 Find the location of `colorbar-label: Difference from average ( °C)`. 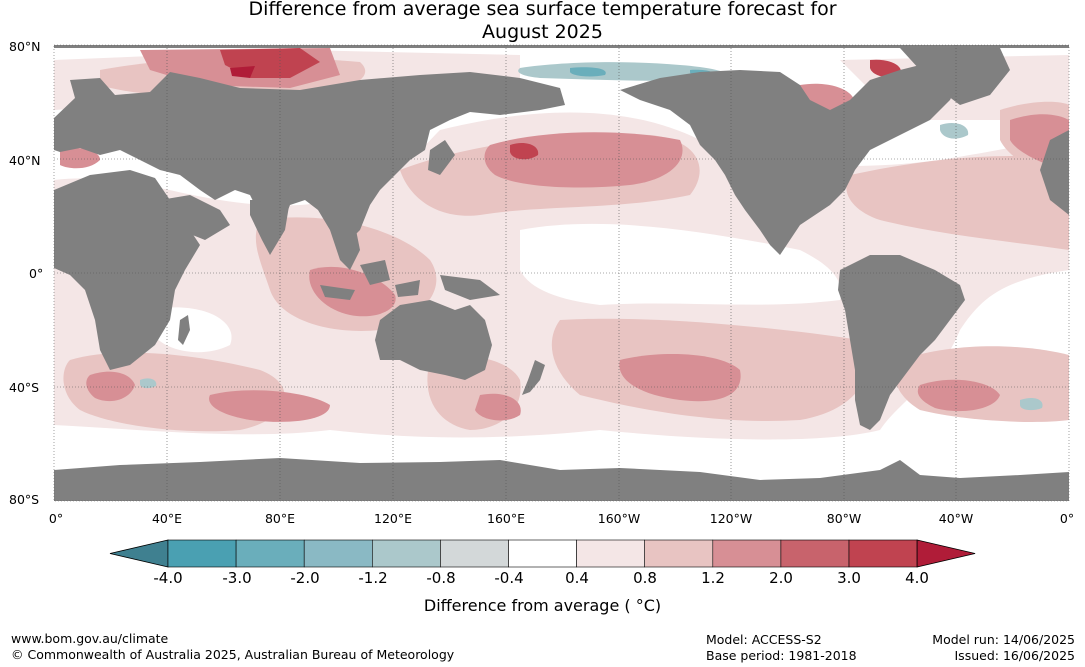

colorbar-label: Difference from average ( °C) is located at coordinates (542, 605).